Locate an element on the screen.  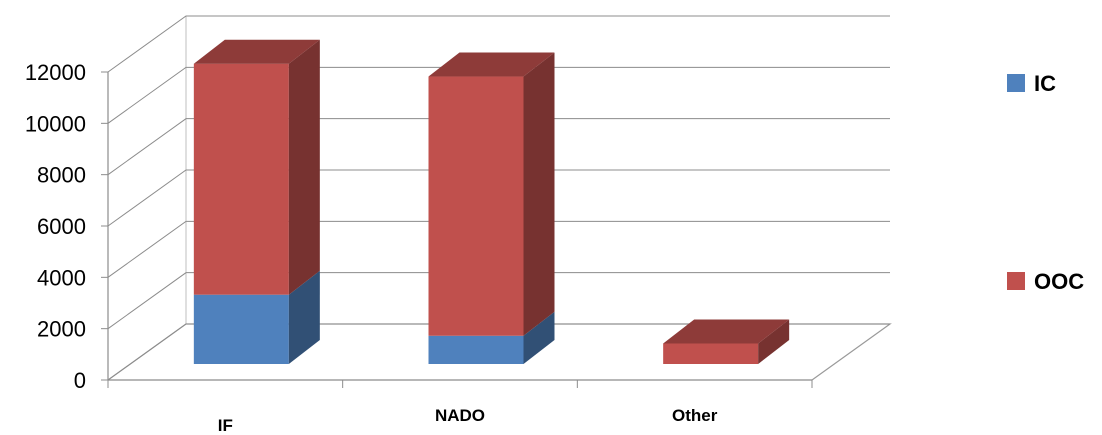
x-category-label: Other is located at coordinates (695, 415).